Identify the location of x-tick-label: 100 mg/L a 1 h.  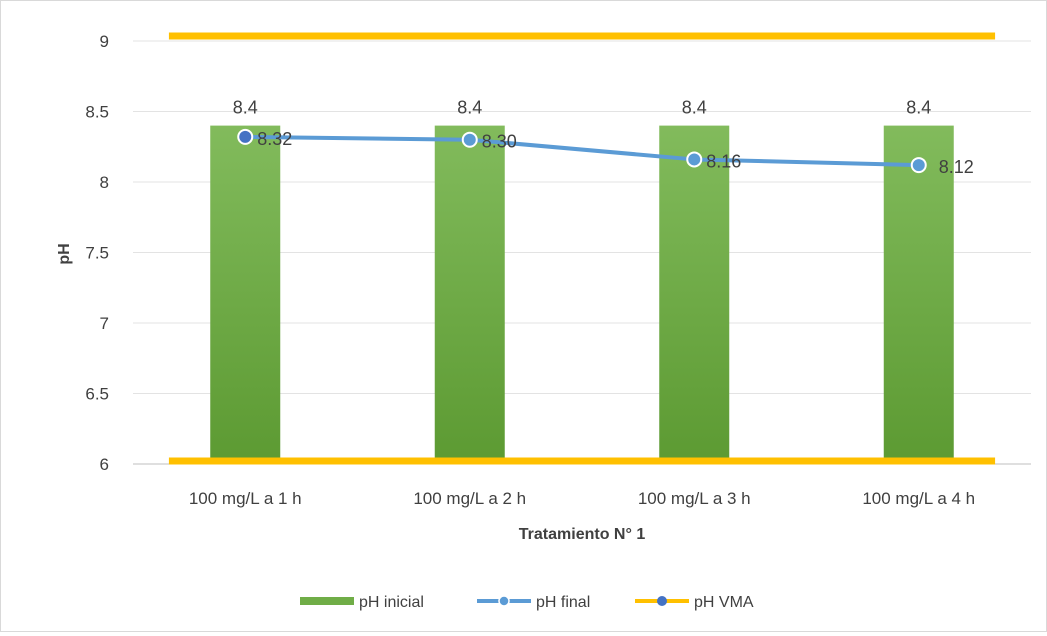
(245, 498).